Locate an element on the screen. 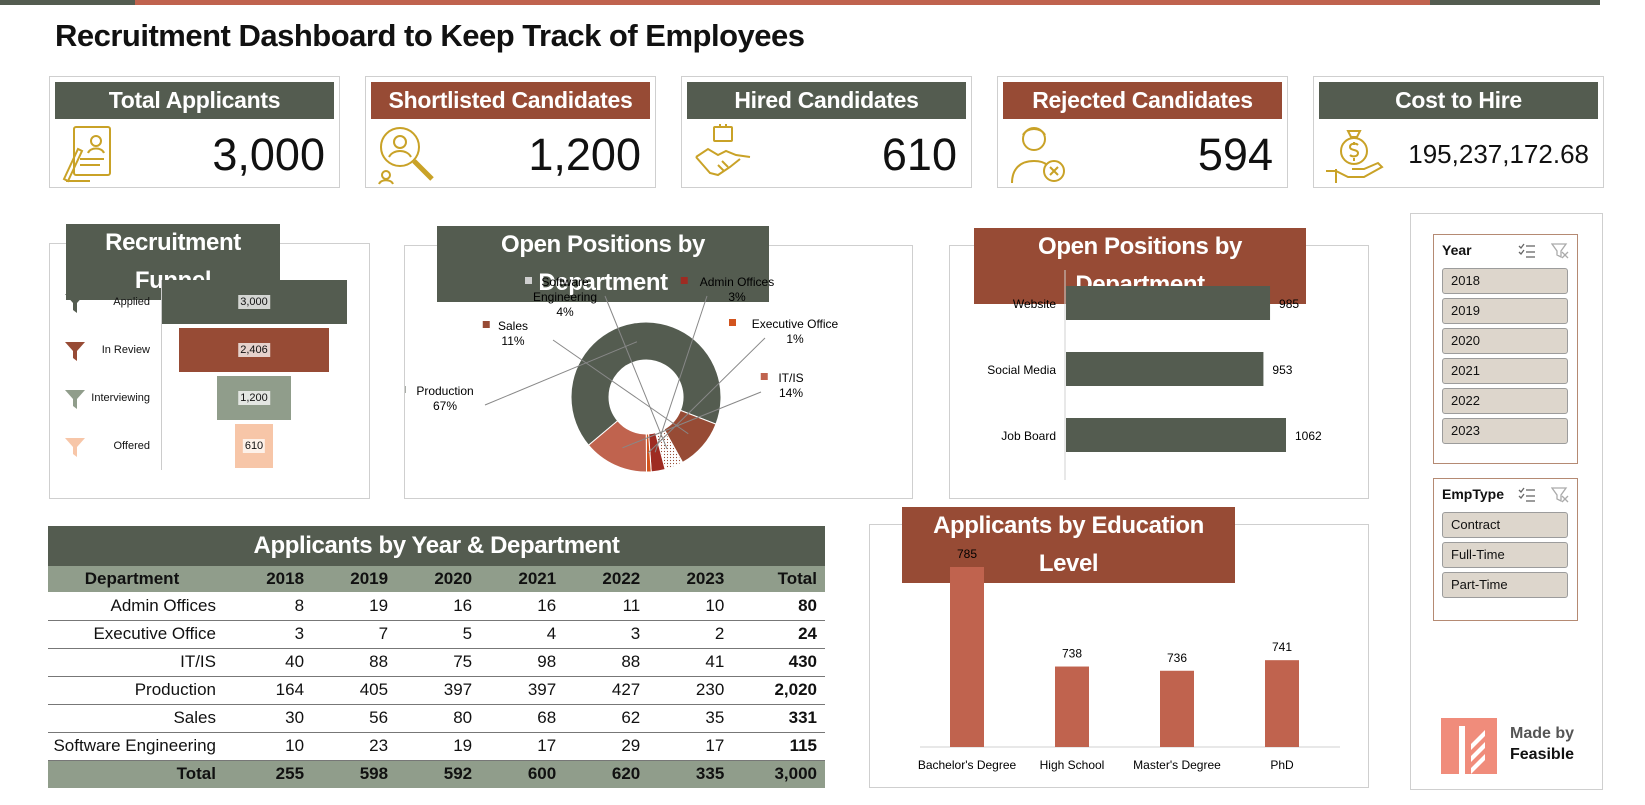 This screenshot has height=805, width=1645. table-cell: 598 is located at coordinates (354, 774).